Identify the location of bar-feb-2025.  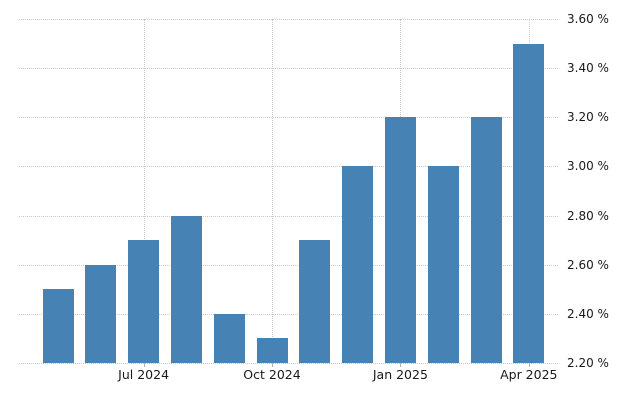
(443, 264).